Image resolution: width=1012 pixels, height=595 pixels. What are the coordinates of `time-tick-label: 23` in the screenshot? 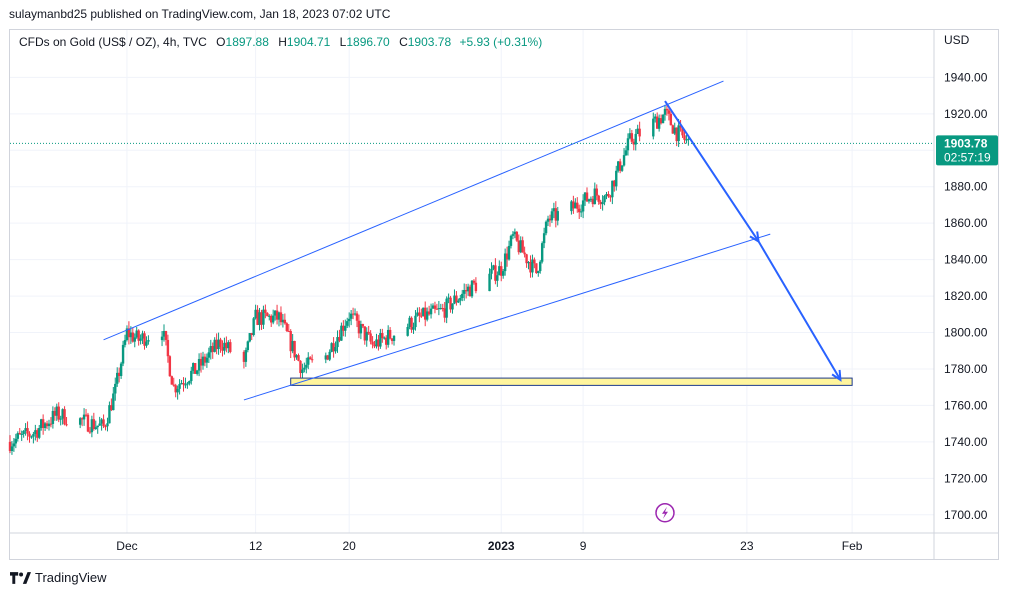 It's located at (747, 546).